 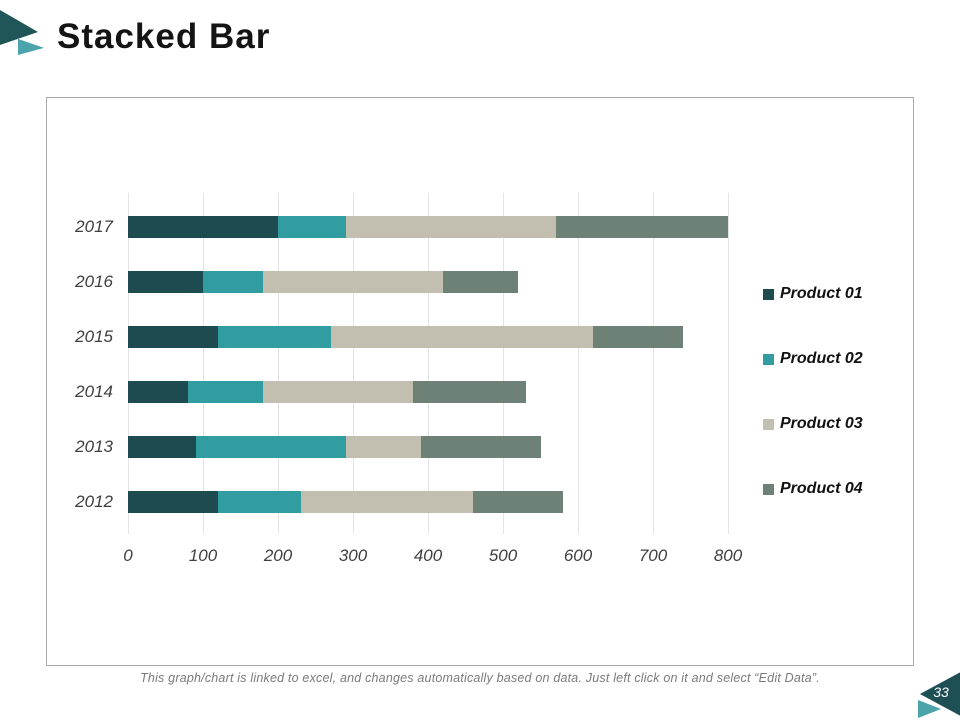 I want to click on x-tick-label: 800, so click(x=728, y=555).